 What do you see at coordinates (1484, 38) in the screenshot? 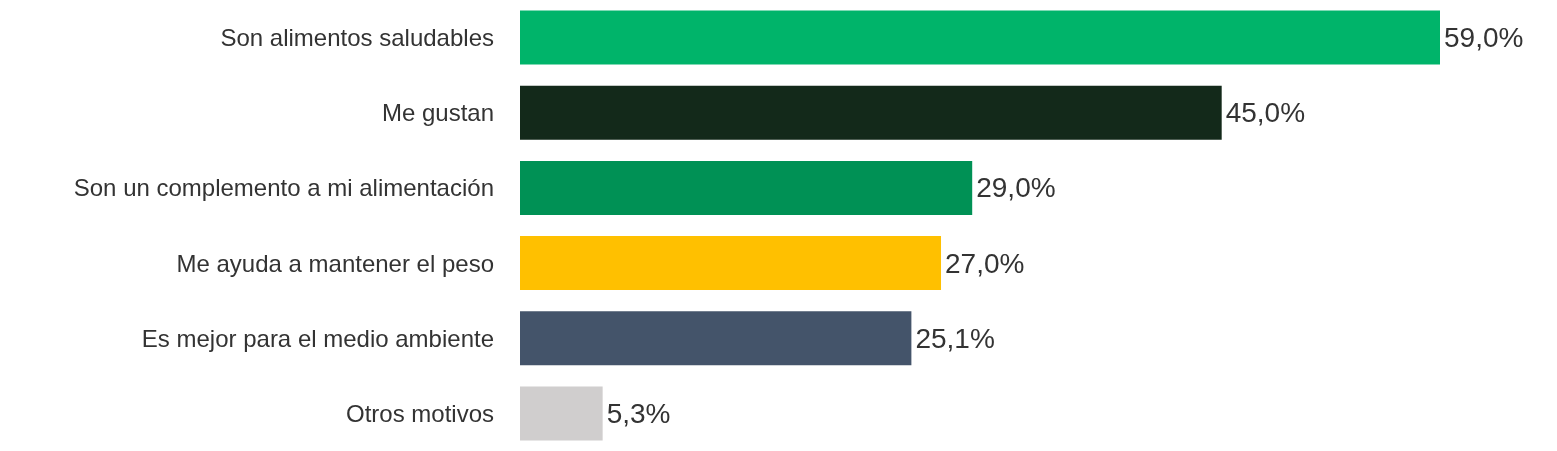
I see `data-label: 59,0%` at bounding box center [1484, 38].